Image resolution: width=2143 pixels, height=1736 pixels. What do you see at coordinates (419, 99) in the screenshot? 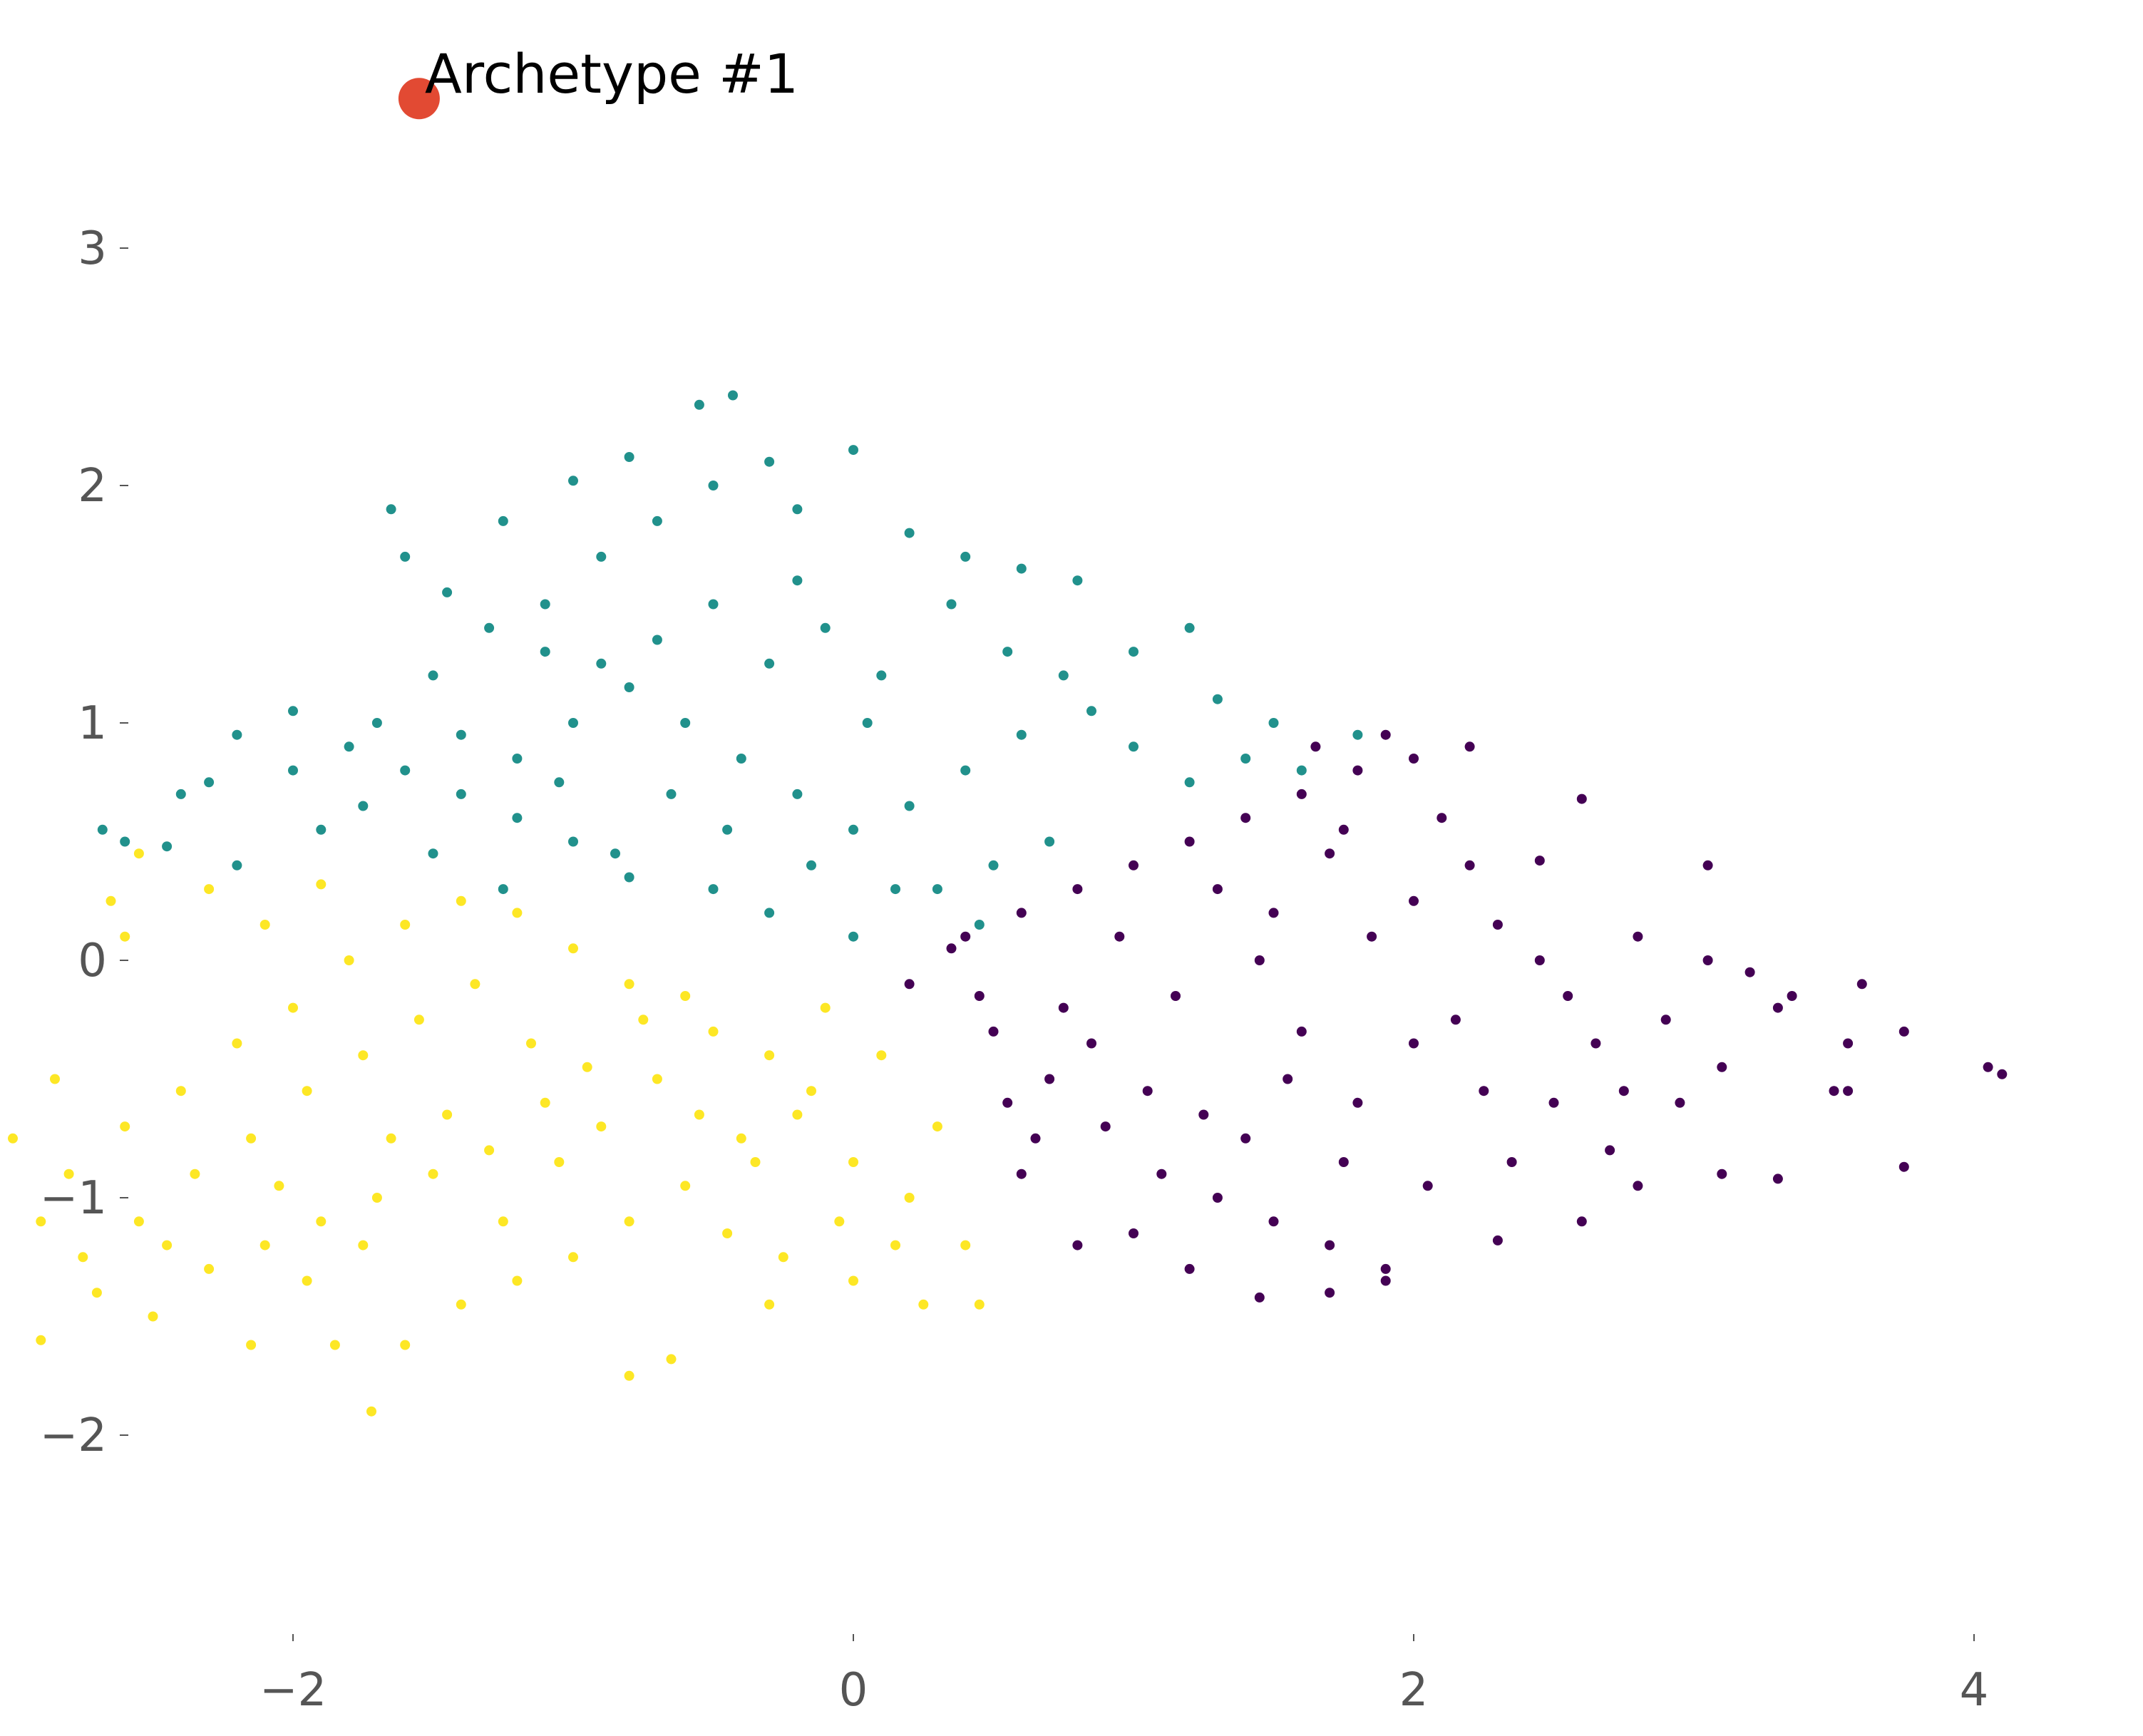
I see `archetype-1-marker` at bounding box center [419, 99].